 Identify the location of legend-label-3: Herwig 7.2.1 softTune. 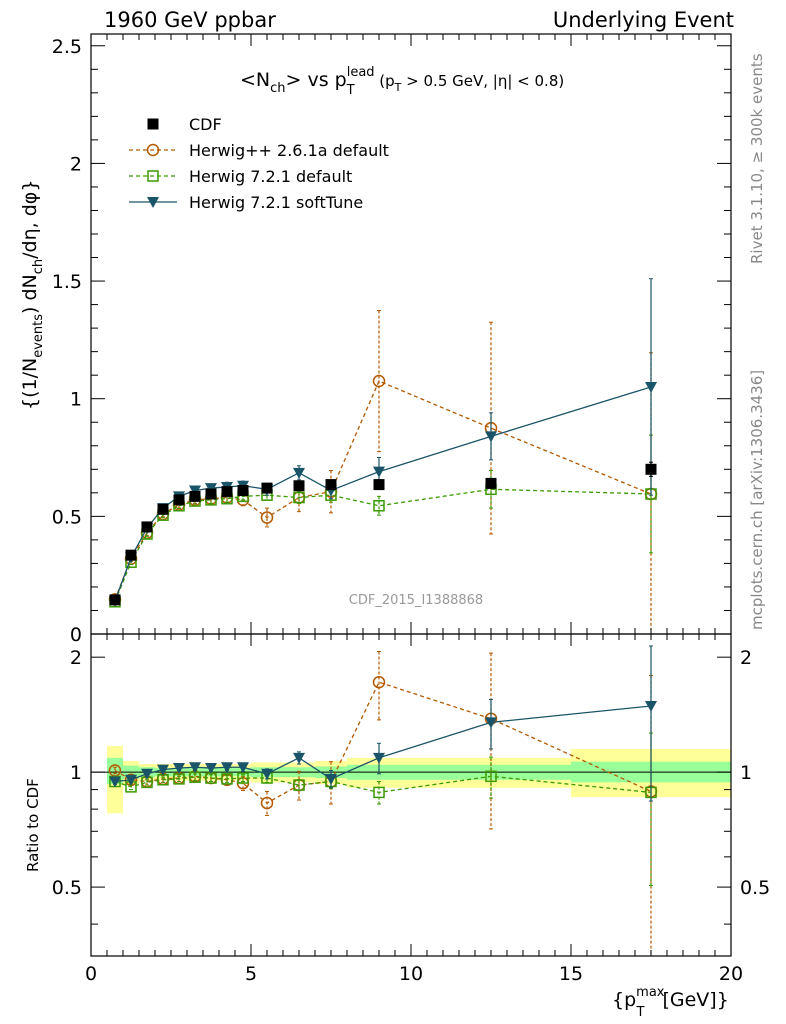
(276, 202).